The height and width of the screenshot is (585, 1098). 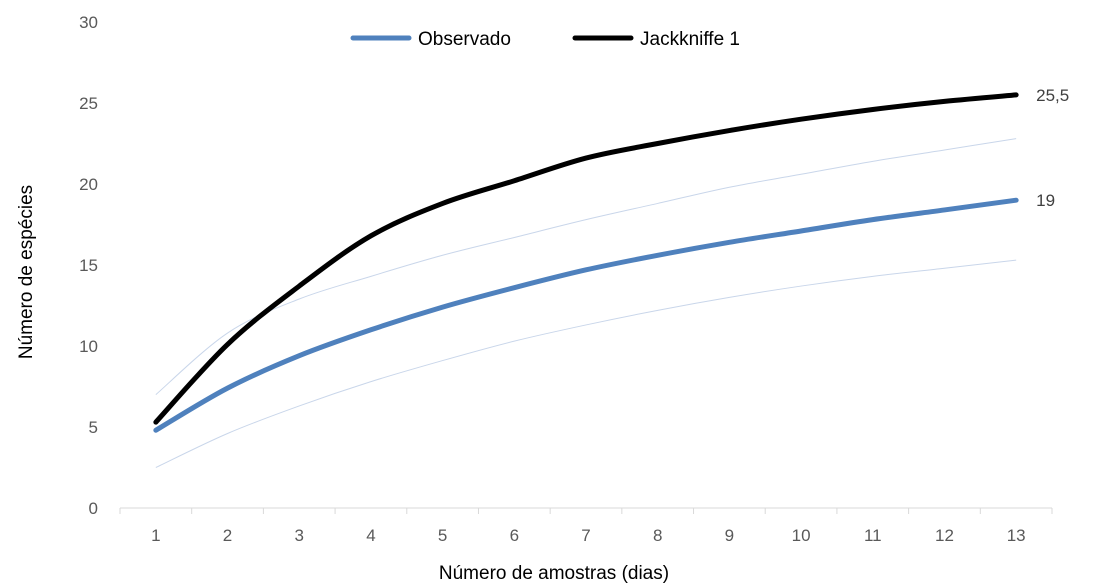 I want to click on y-tick-label: 25, so click(x=88, y=103).